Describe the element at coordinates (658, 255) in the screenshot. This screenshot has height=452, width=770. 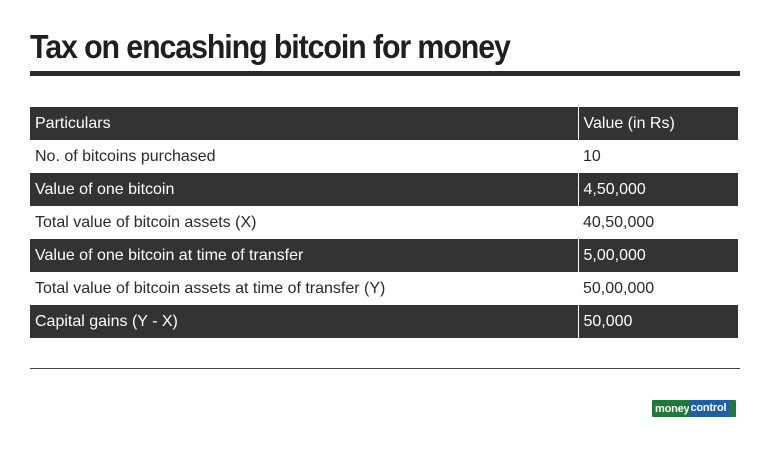
I see `row-value: 5,00,000` at that location.